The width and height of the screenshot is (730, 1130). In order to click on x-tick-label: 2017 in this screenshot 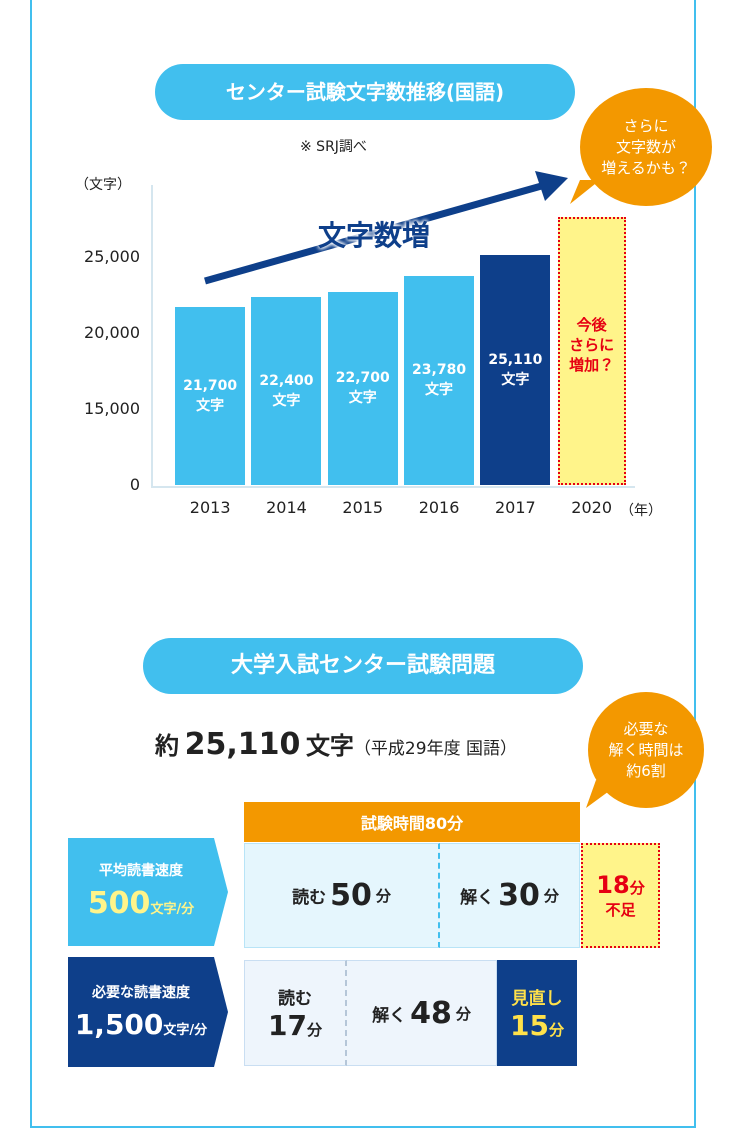, I will do `click(515, 507)`.